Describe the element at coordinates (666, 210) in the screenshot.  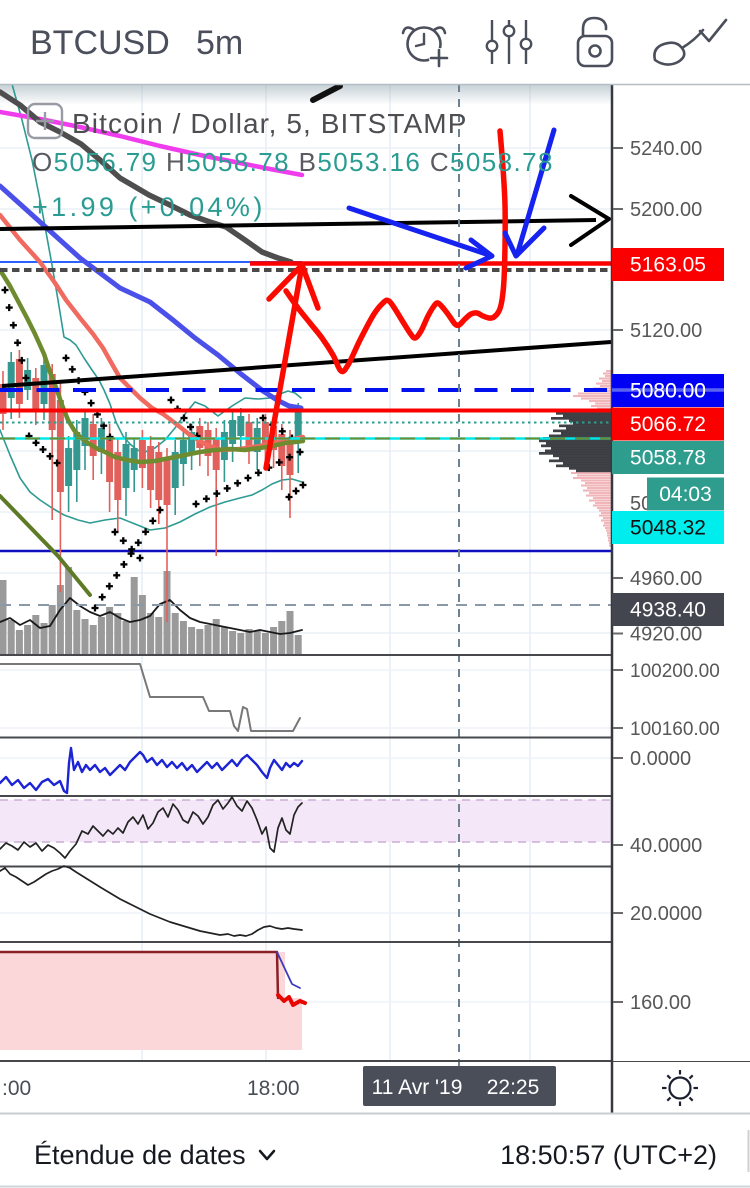
I see `svg-text: 5200.00` at that location.